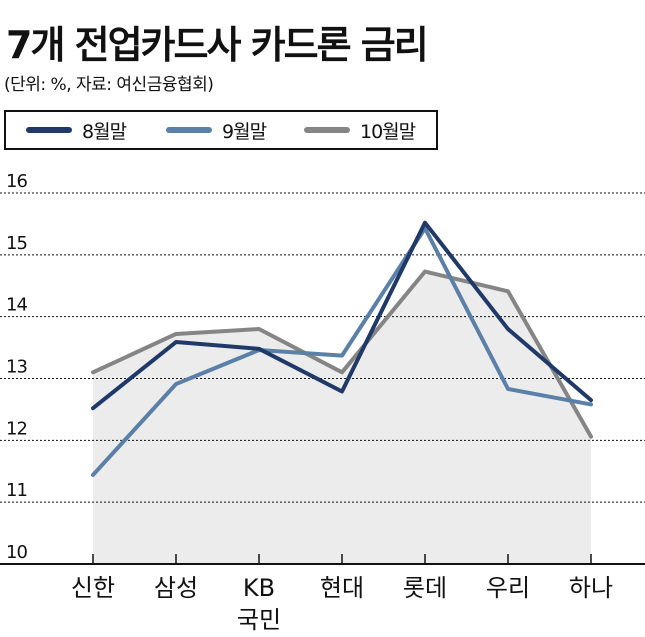 Image resolution: width=645 pixels, height=637 pixels. I want to click on x-tick-label-4: 롯데, so click(425, 588).